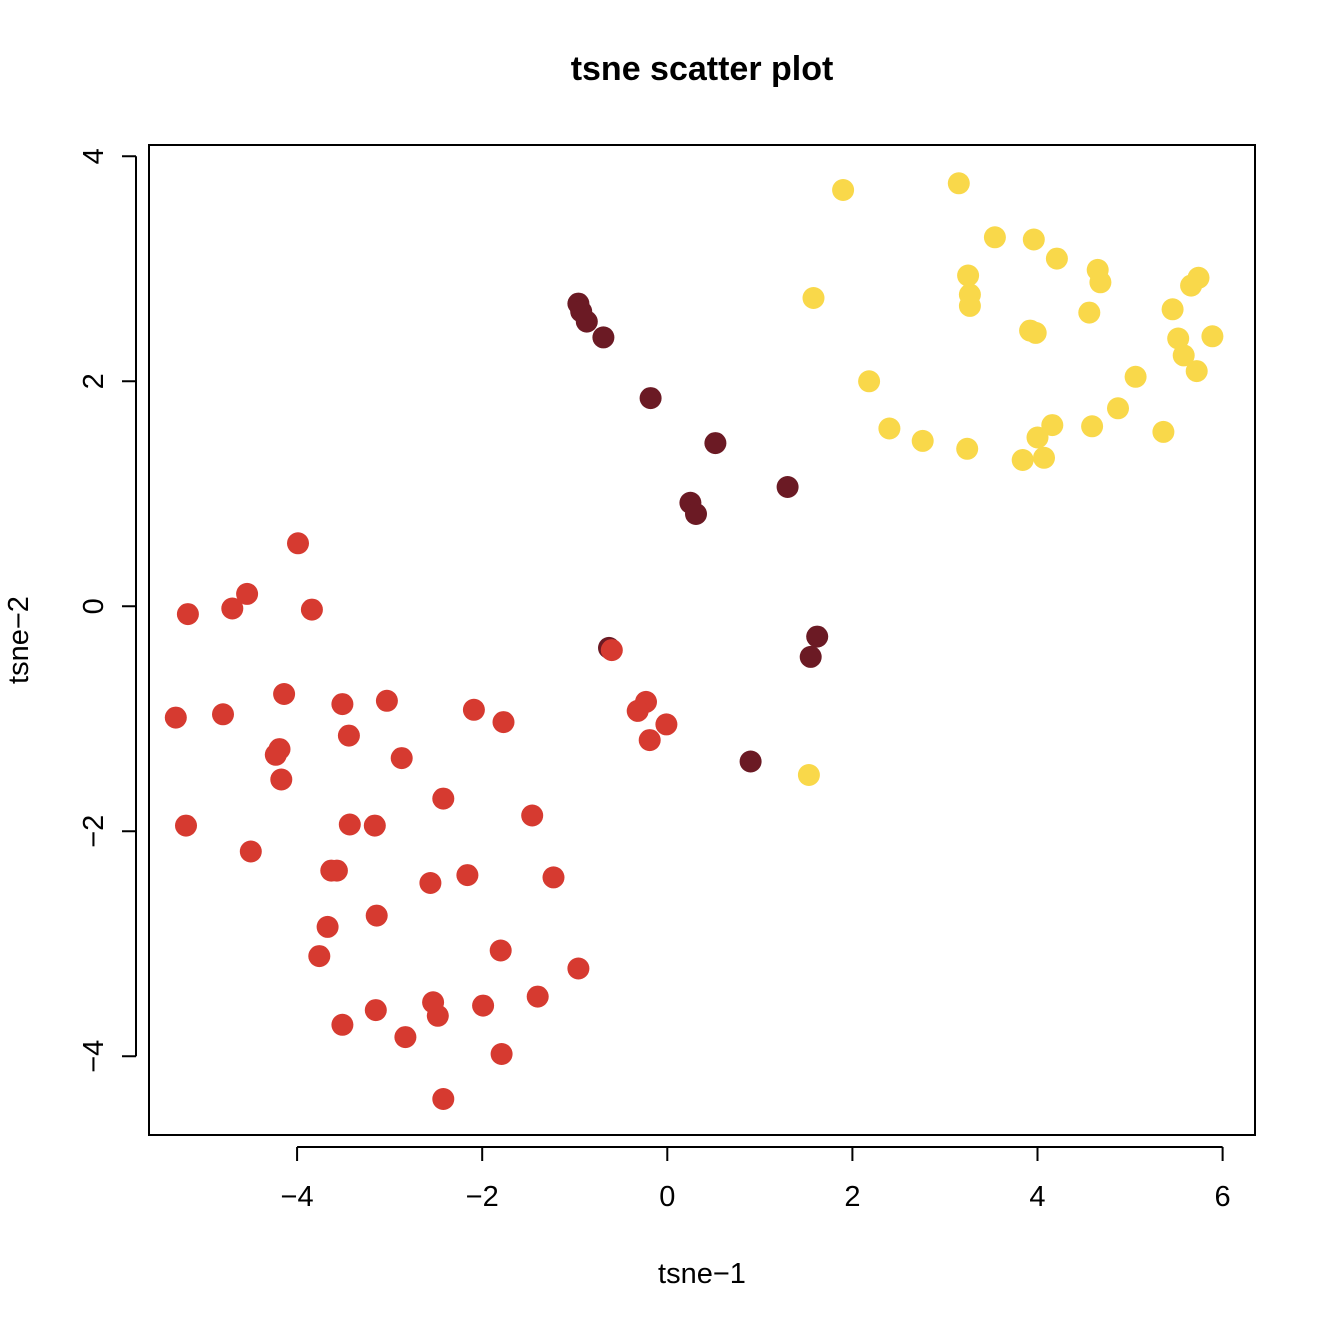 This screenshot has height=1318, width=1328. I want to click on y-tick-label: 2, so click(94, 381).